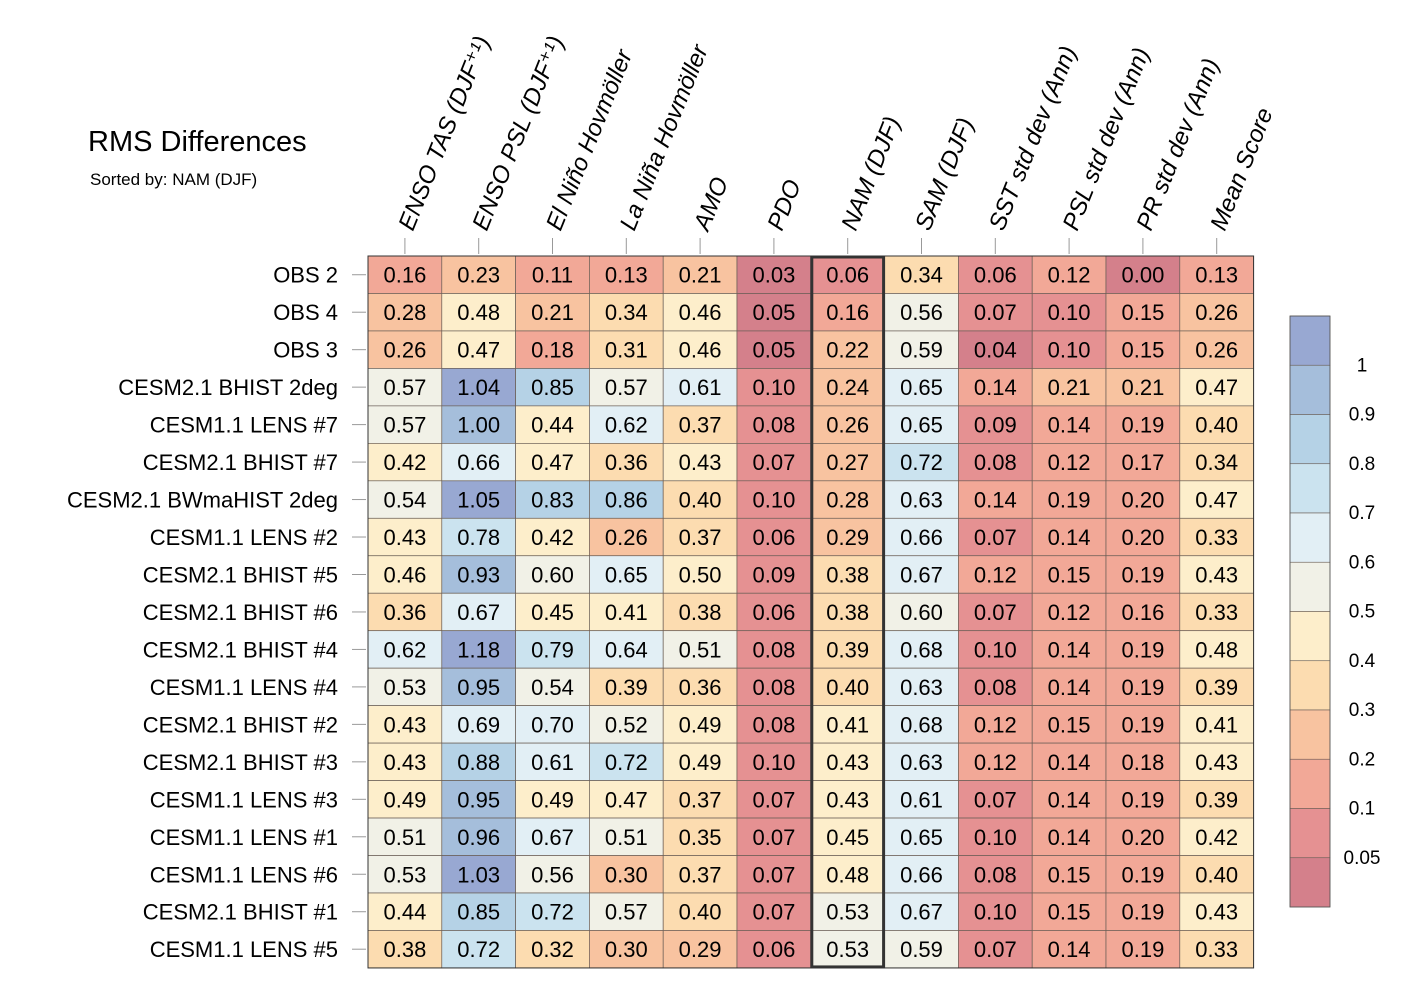 This screenshot has width=1405, height=989. I want to click on cell-value-label: 0.07, so click(995, 949).